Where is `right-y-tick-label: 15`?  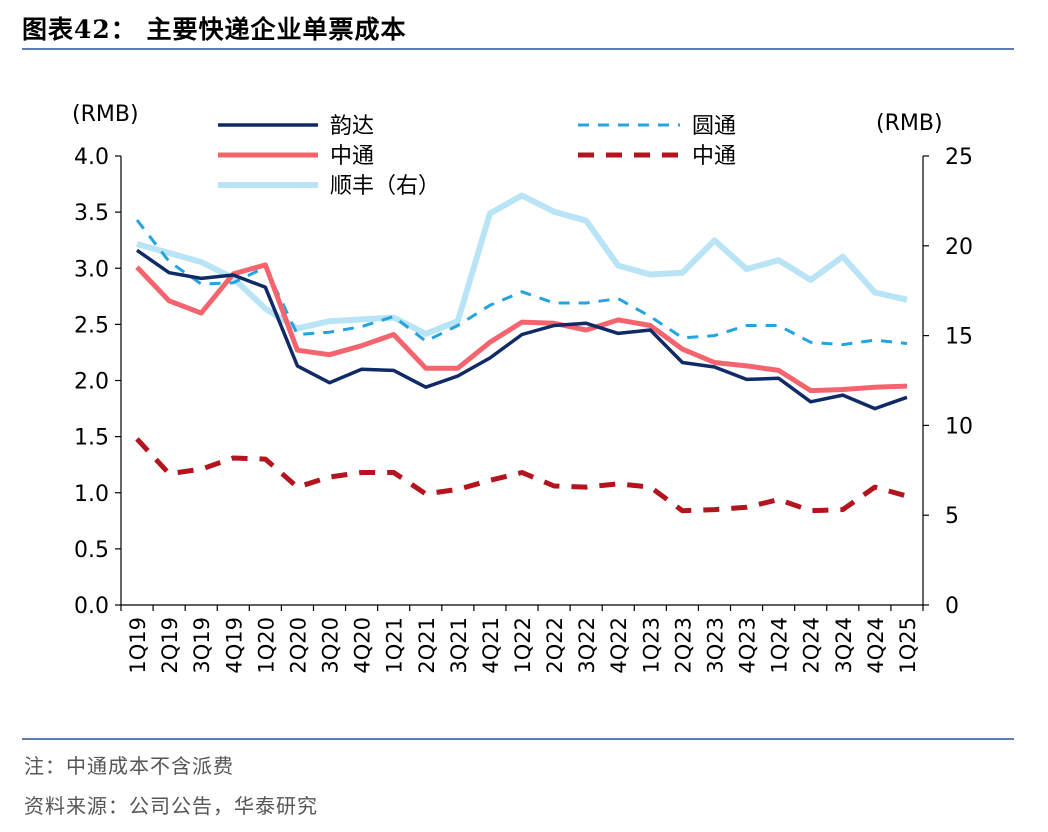
right-y-tick-label: 15 is located at coordinates (959, 337).